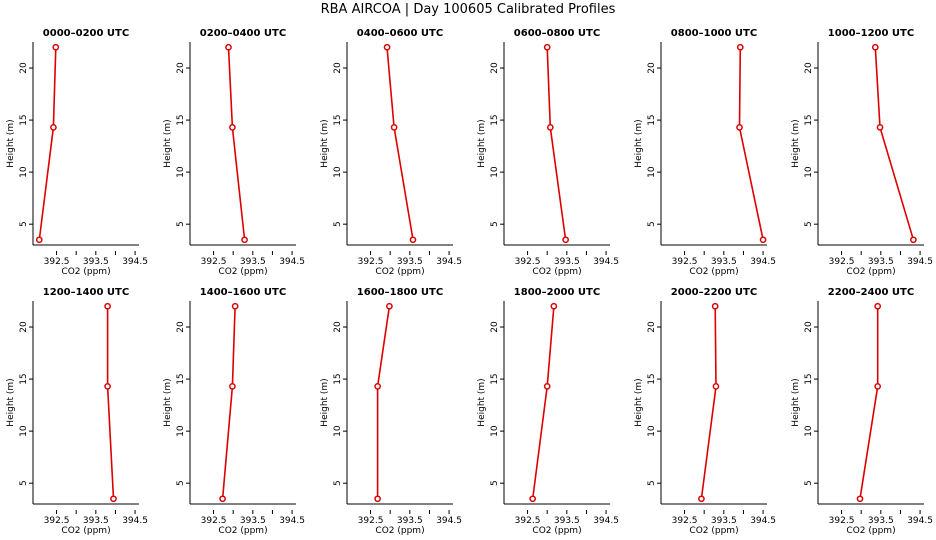  What do you see at coordinates (871, 292) in the screenshot?
I see `panel-title: 2200–2400 UTC` at bounding box center [871, 292].